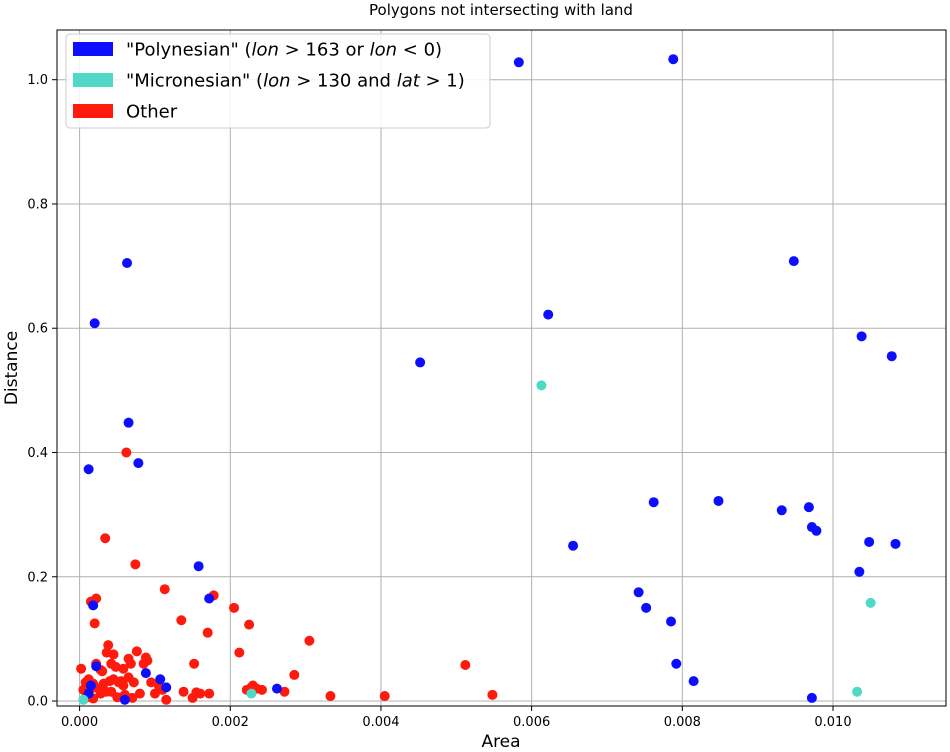 This screenshot has height=752, width=950. Describe the element at coordinates (230, 722) in the screenshot. I see `x-tick-label: 0.002` at that location.